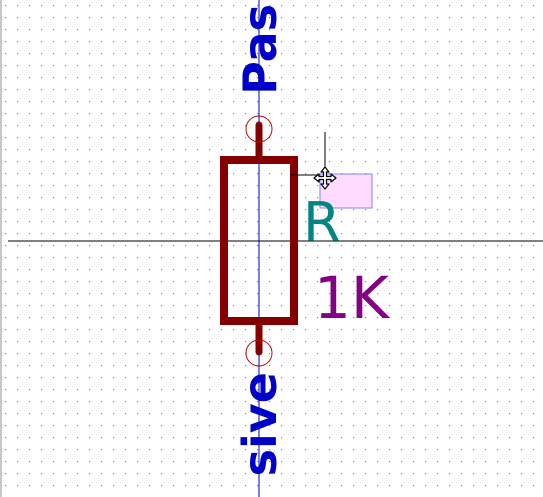 The width and height of the screenshot is (543, 497). Describe the element at coordinates (352, 298) in the screenshot. I see `value-label: 1K` at that location.